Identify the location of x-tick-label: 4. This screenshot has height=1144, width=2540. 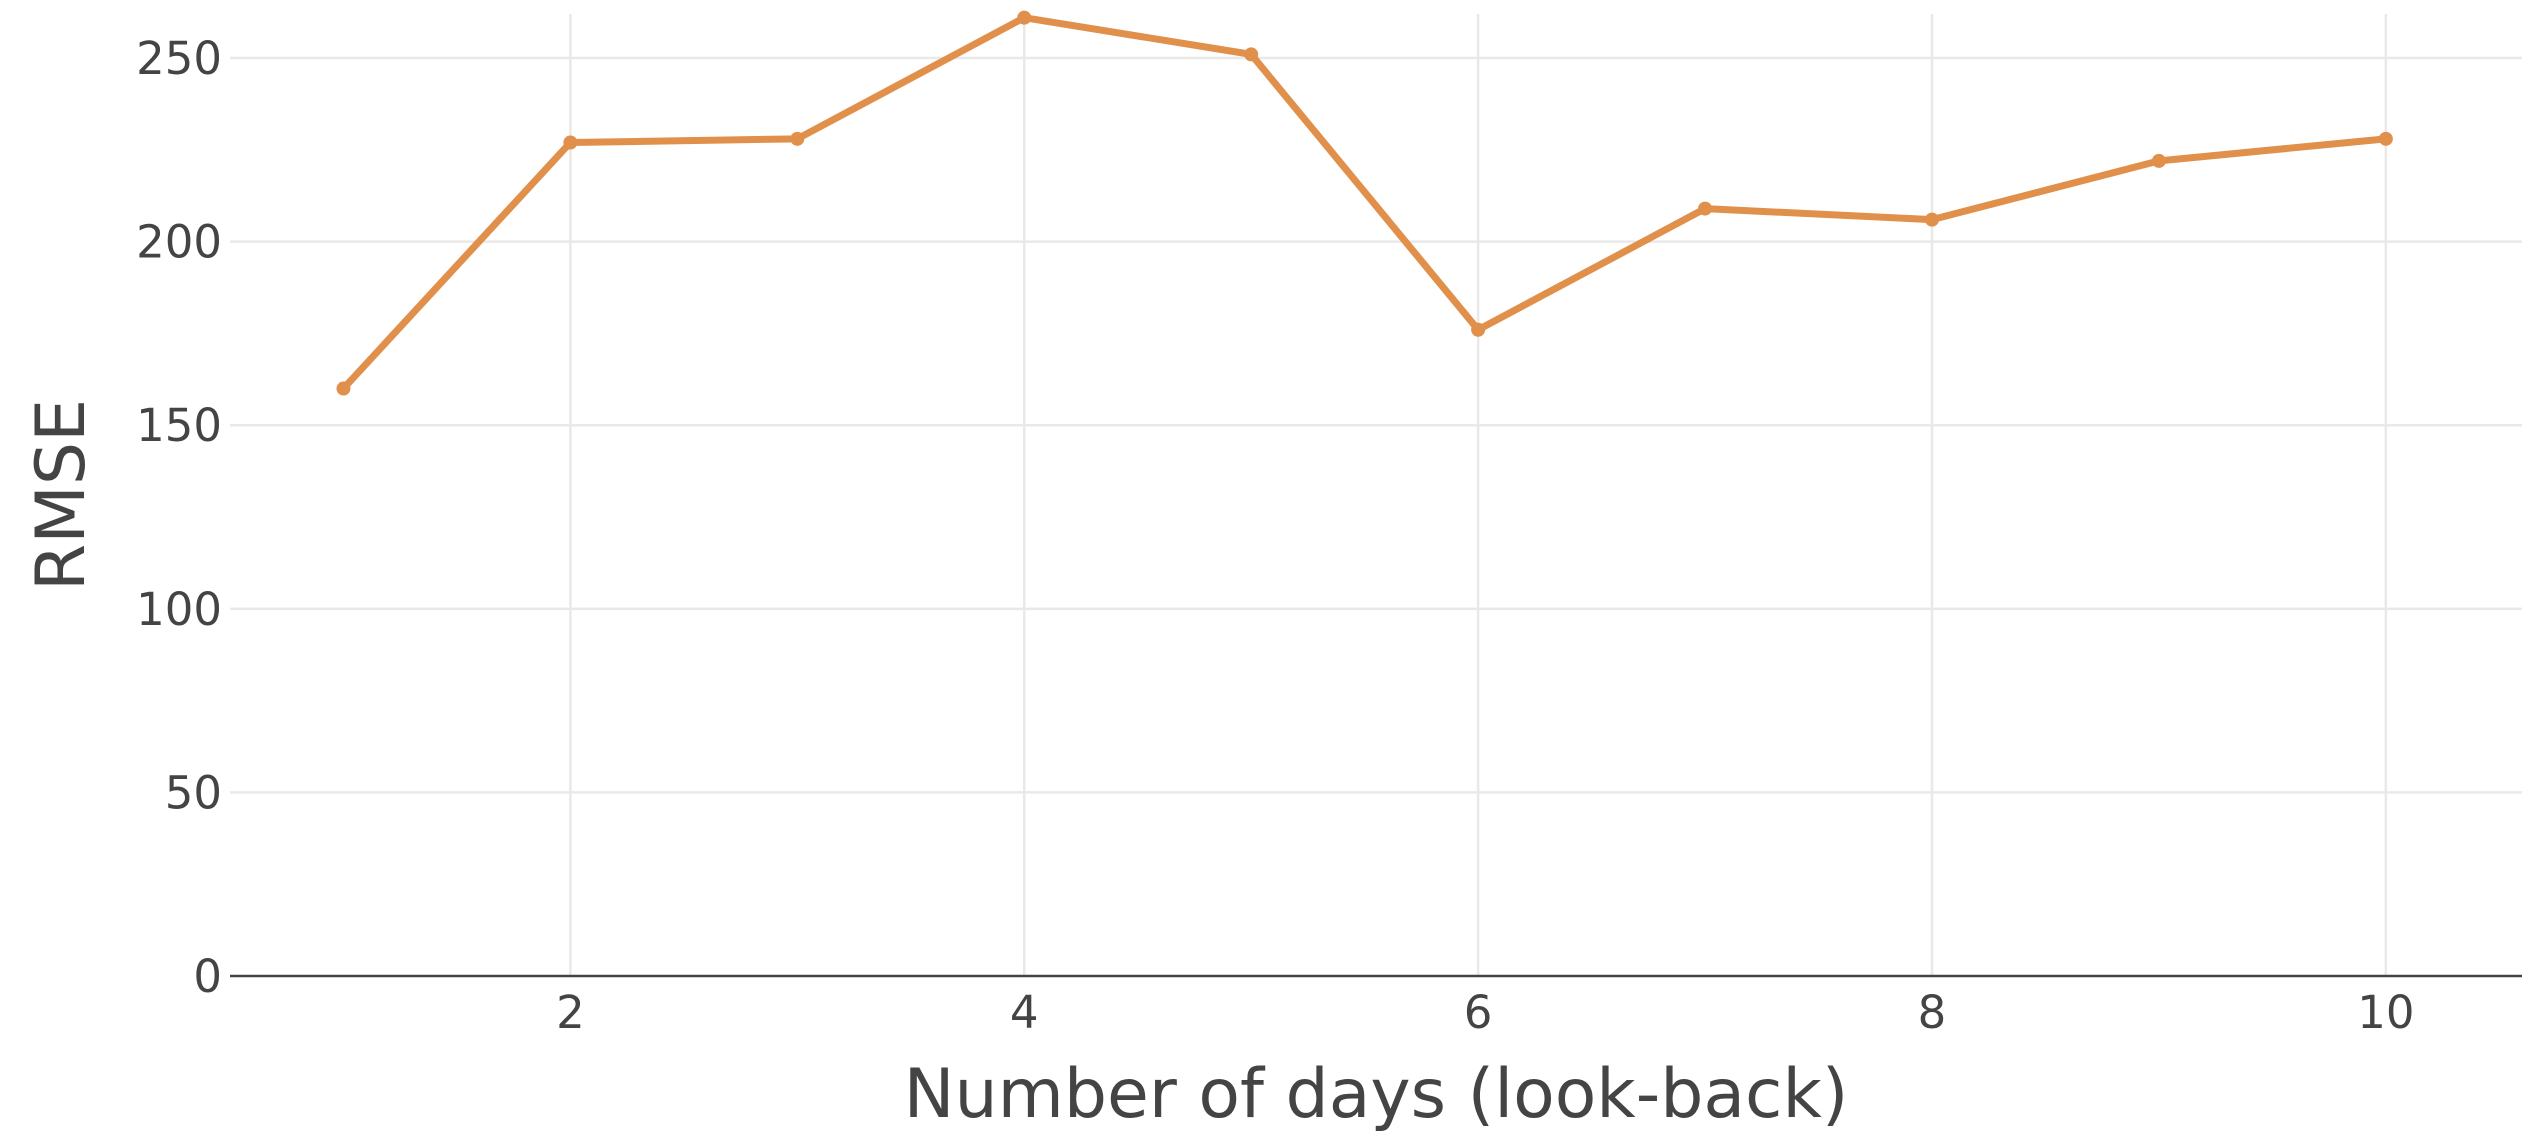
(1024, 1012).